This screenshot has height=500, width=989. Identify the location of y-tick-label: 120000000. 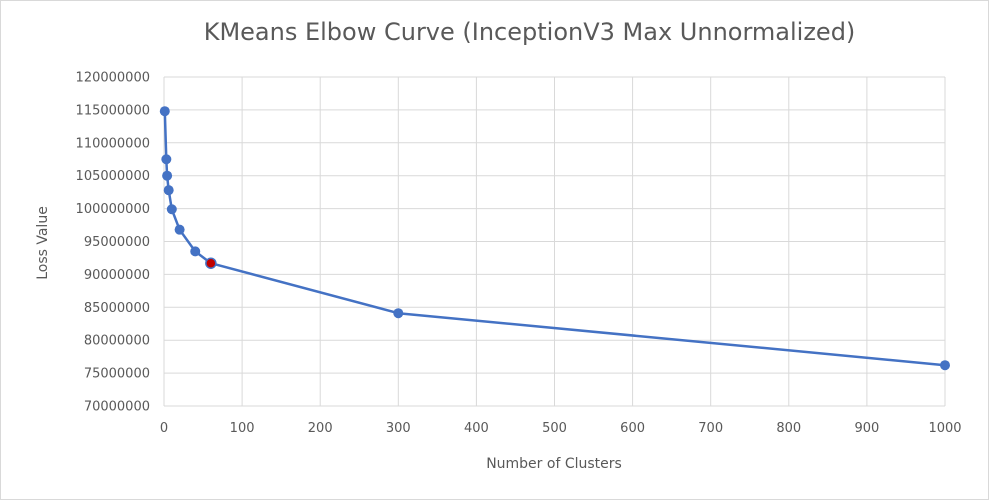
(113, 78).